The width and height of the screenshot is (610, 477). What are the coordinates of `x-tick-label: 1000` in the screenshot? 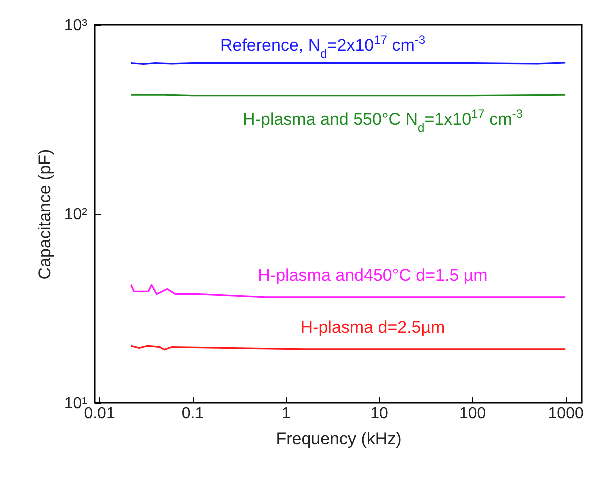 It's located at (566, 414).